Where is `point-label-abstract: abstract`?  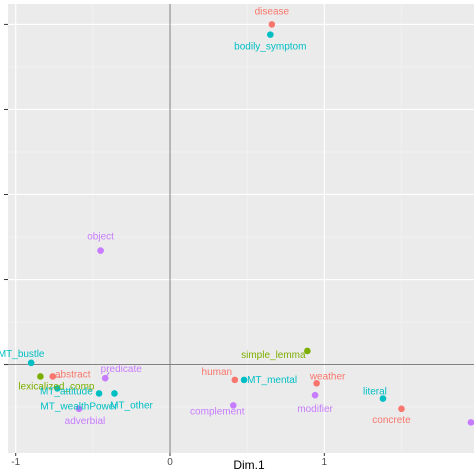 point-label-abstract: abstract is located at coordinates (73, 374).